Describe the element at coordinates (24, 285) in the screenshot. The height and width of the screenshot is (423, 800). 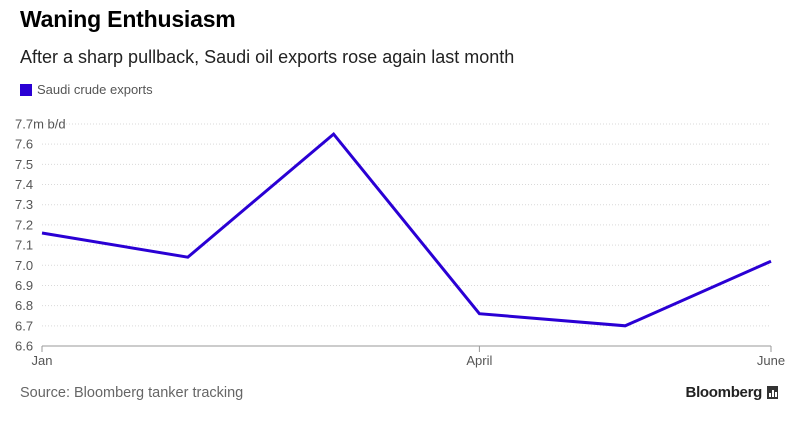
I see `y-tick-label: 6.9` at that location.